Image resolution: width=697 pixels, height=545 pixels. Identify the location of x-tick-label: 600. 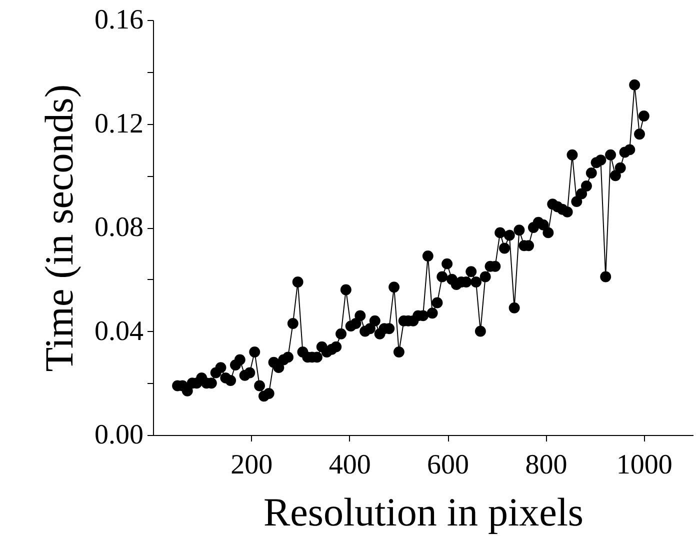
(448, 465).